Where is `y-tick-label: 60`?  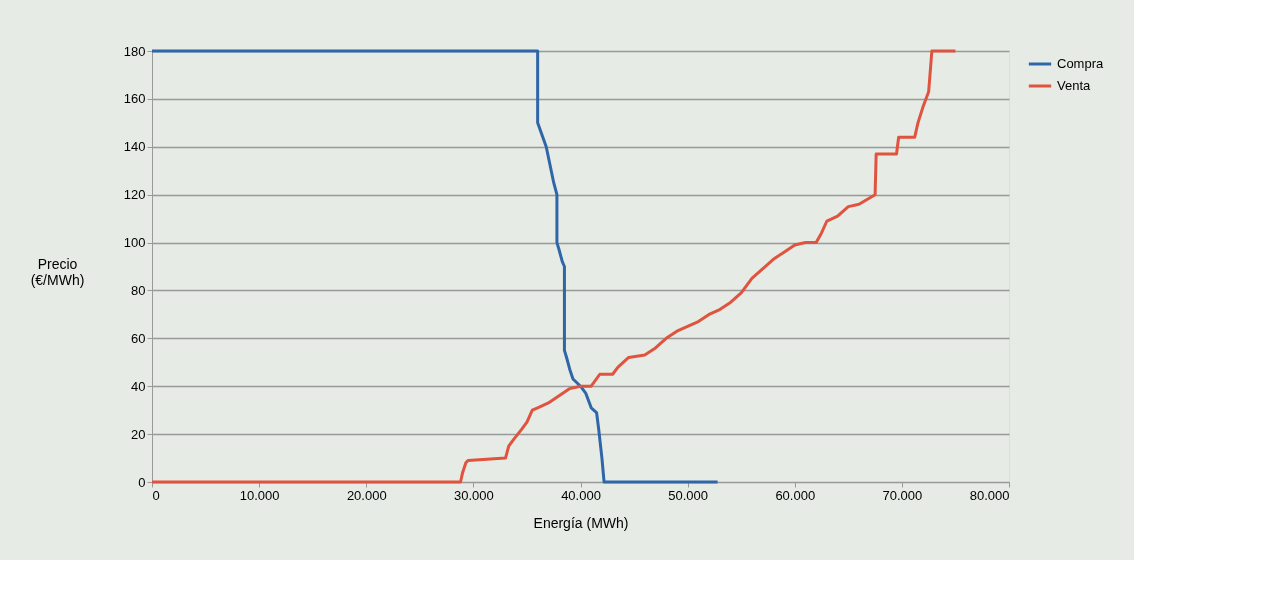
y-tick-label: 60 is located at coordinates (138, 338).